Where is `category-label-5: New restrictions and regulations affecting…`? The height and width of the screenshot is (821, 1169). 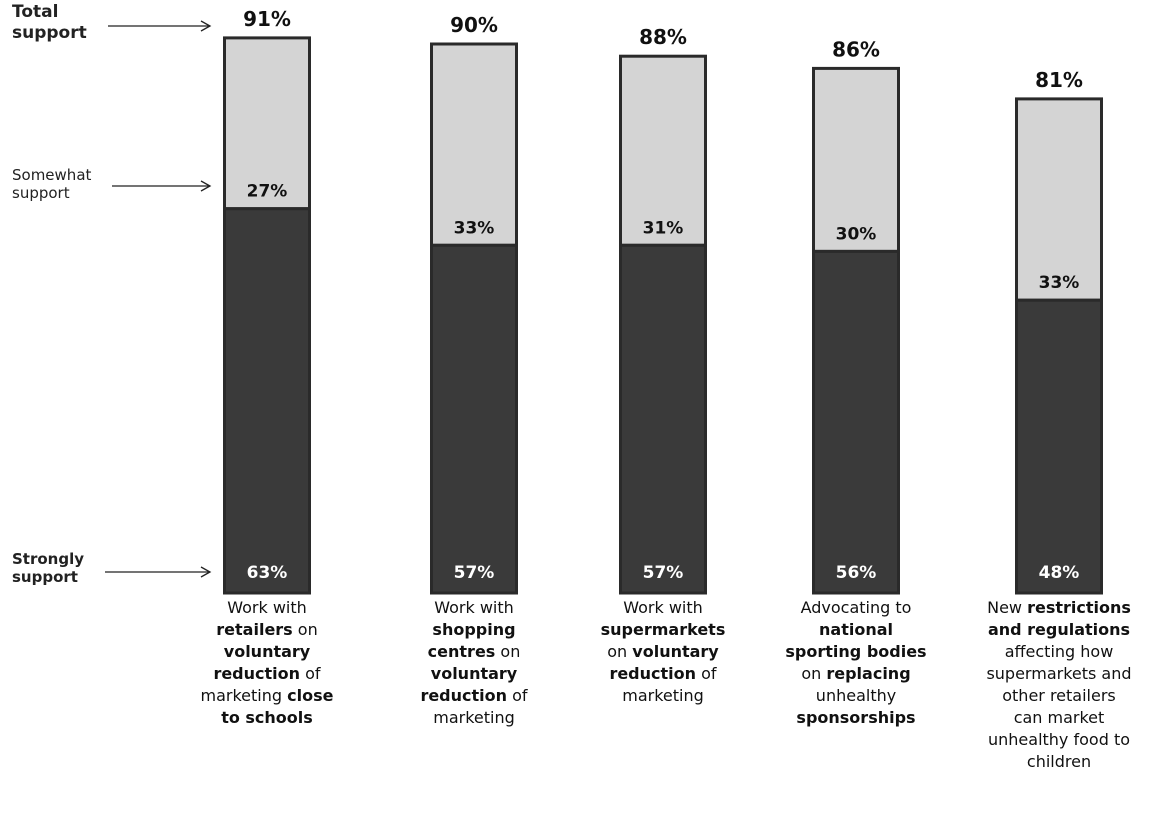 category-label-5: New restrictions and regulations affecting… is located at coordinates (1059, 684).